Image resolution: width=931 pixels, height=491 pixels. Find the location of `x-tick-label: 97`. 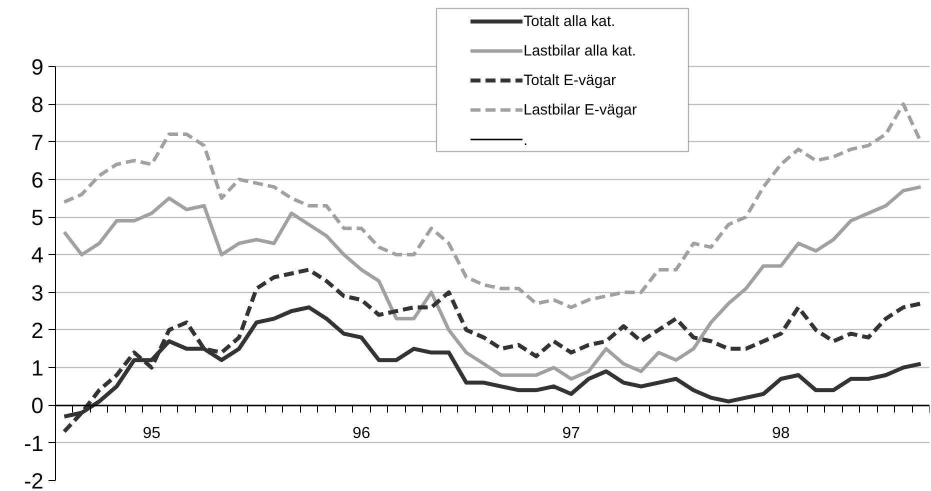

x-tick-label: 97 is located at coordinates (571, 433).